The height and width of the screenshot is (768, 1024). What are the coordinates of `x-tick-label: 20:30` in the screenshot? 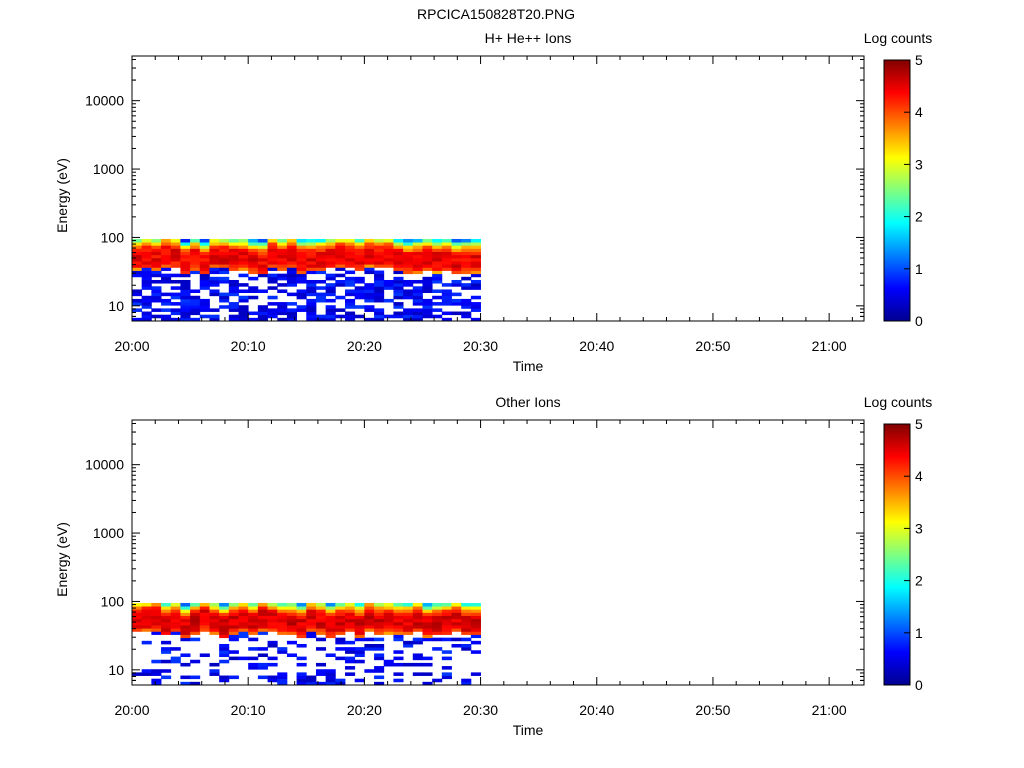 It's located at (480, 346).